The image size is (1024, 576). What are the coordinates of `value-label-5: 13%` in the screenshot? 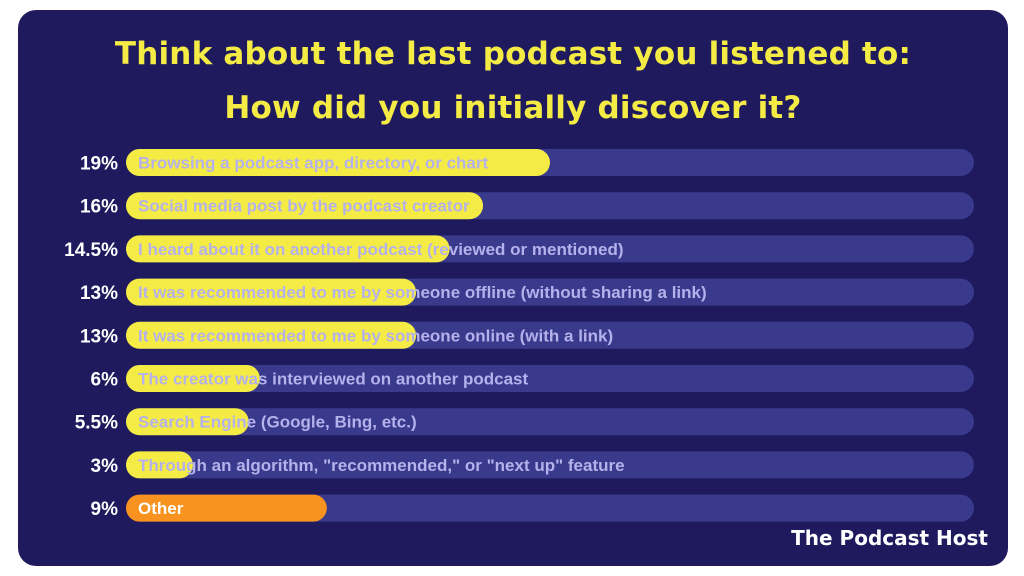 It's located at (99, 336).